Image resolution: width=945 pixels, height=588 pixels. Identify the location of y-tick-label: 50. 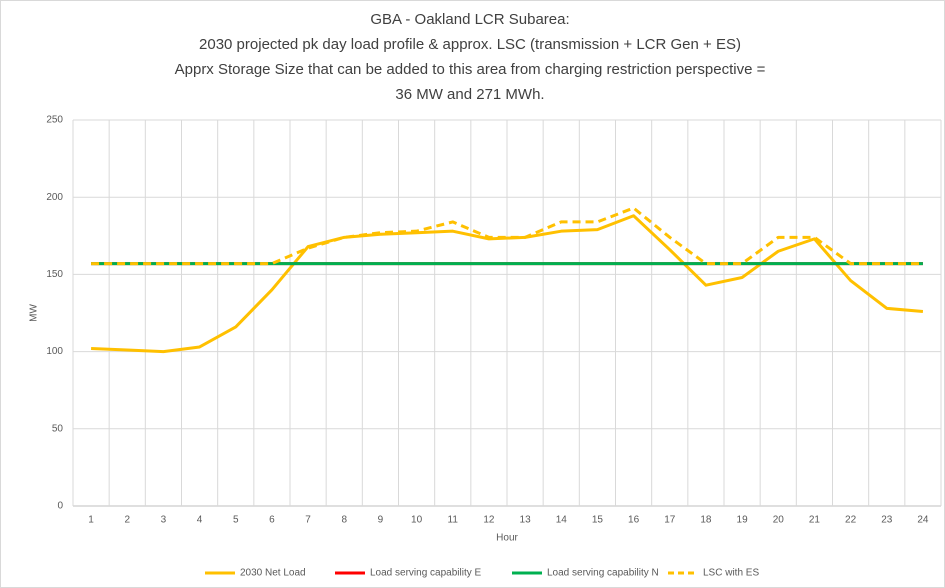
(58, 428).